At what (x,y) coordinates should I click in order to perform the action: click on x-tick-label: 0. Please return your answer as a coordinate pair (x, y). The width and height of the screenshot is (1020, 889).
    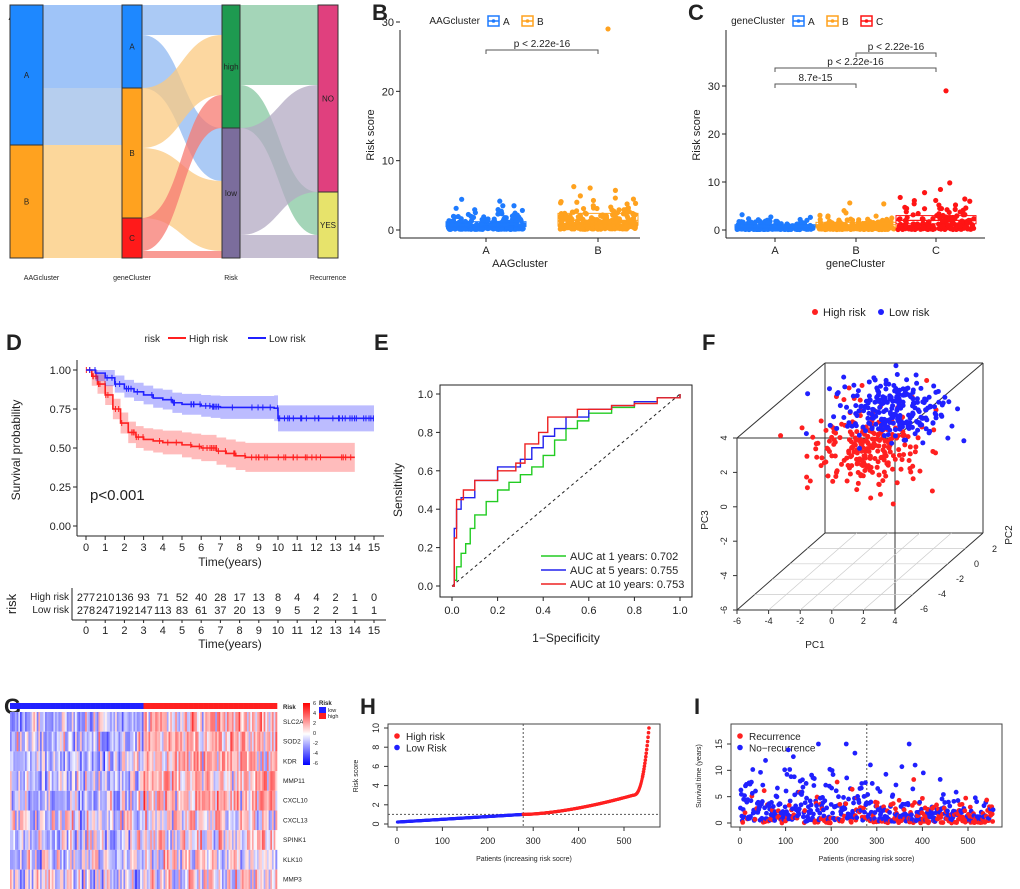
    Looking at the image, I should click on (86, 548).